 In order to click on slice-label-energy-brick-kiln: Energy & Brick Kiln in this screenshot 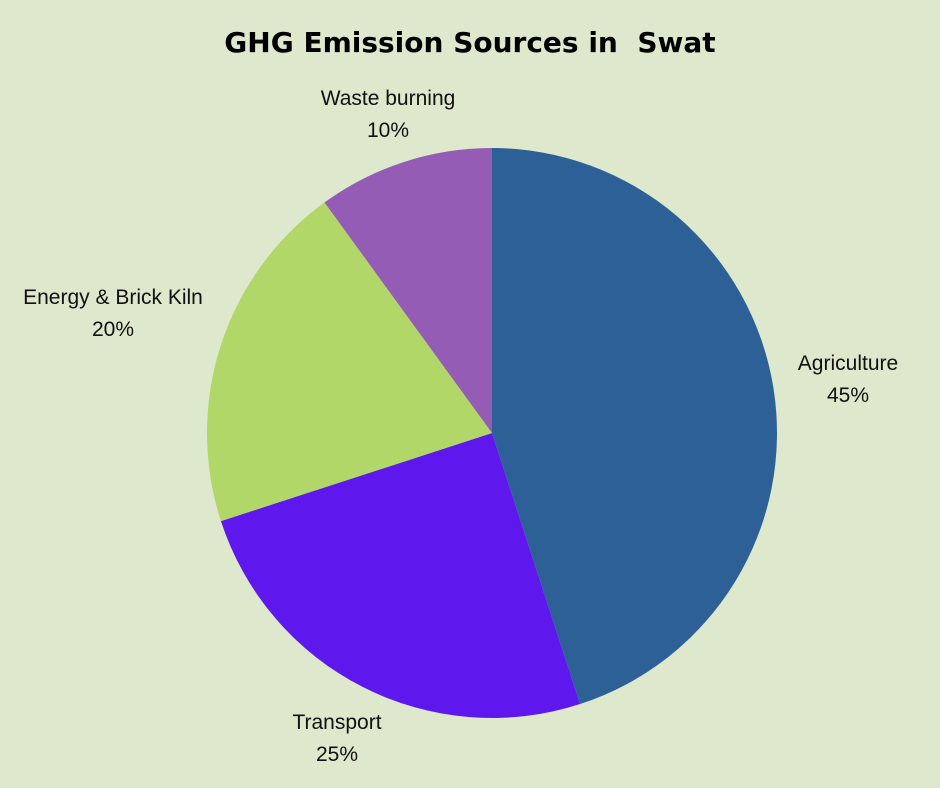, I will do `click(113, 297)`.